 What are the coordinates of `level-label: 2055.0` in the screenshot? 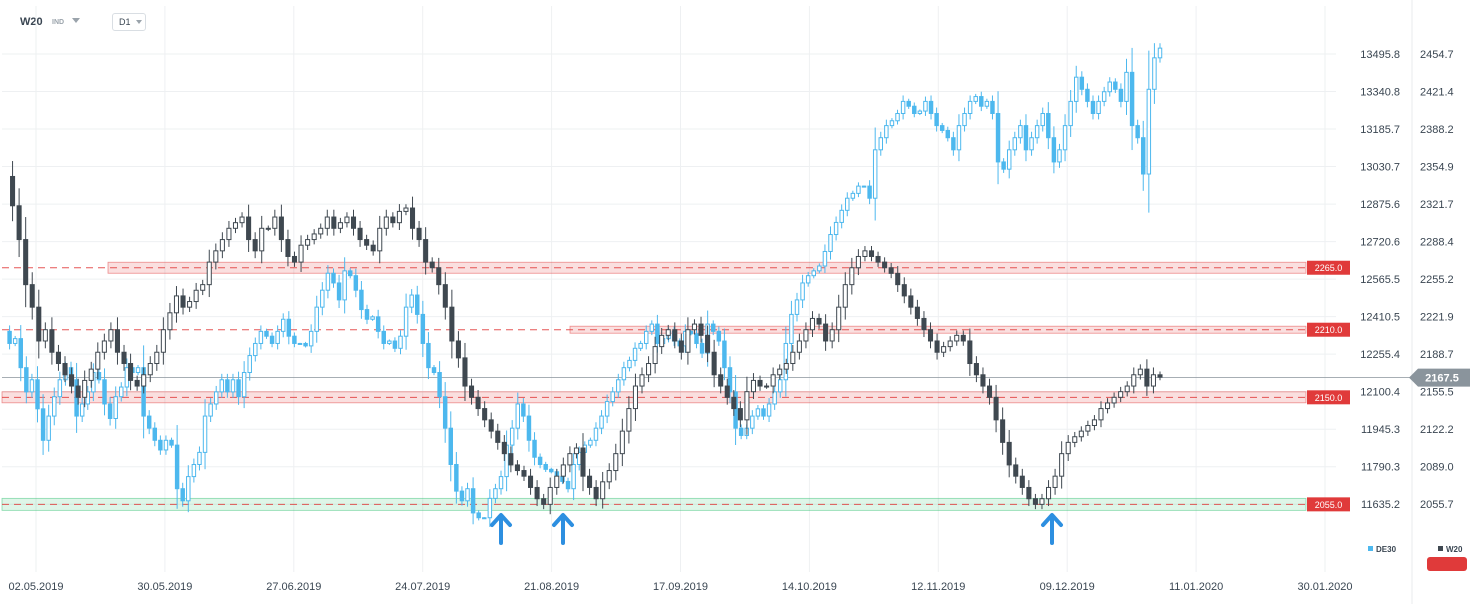 It's located at (1328, 504).